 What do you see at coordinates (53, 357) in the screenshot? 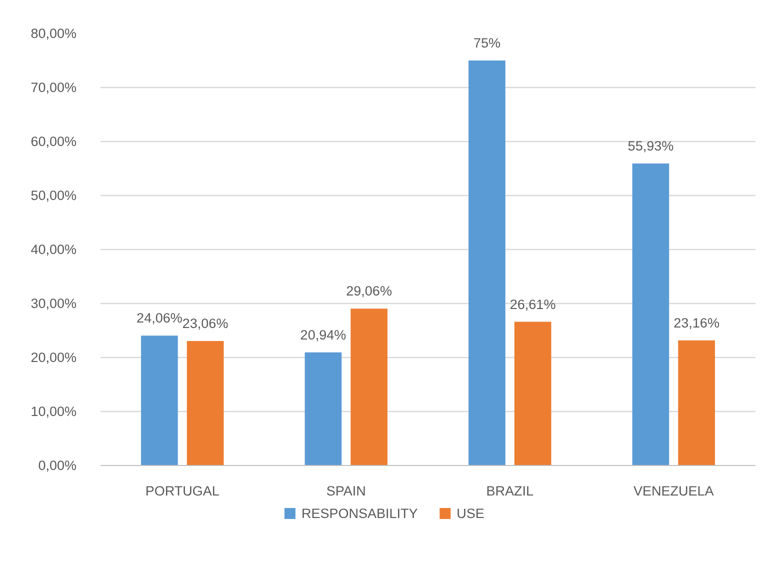
I see `y-tick-label: 20,00%` at bounding box center [53, 357].